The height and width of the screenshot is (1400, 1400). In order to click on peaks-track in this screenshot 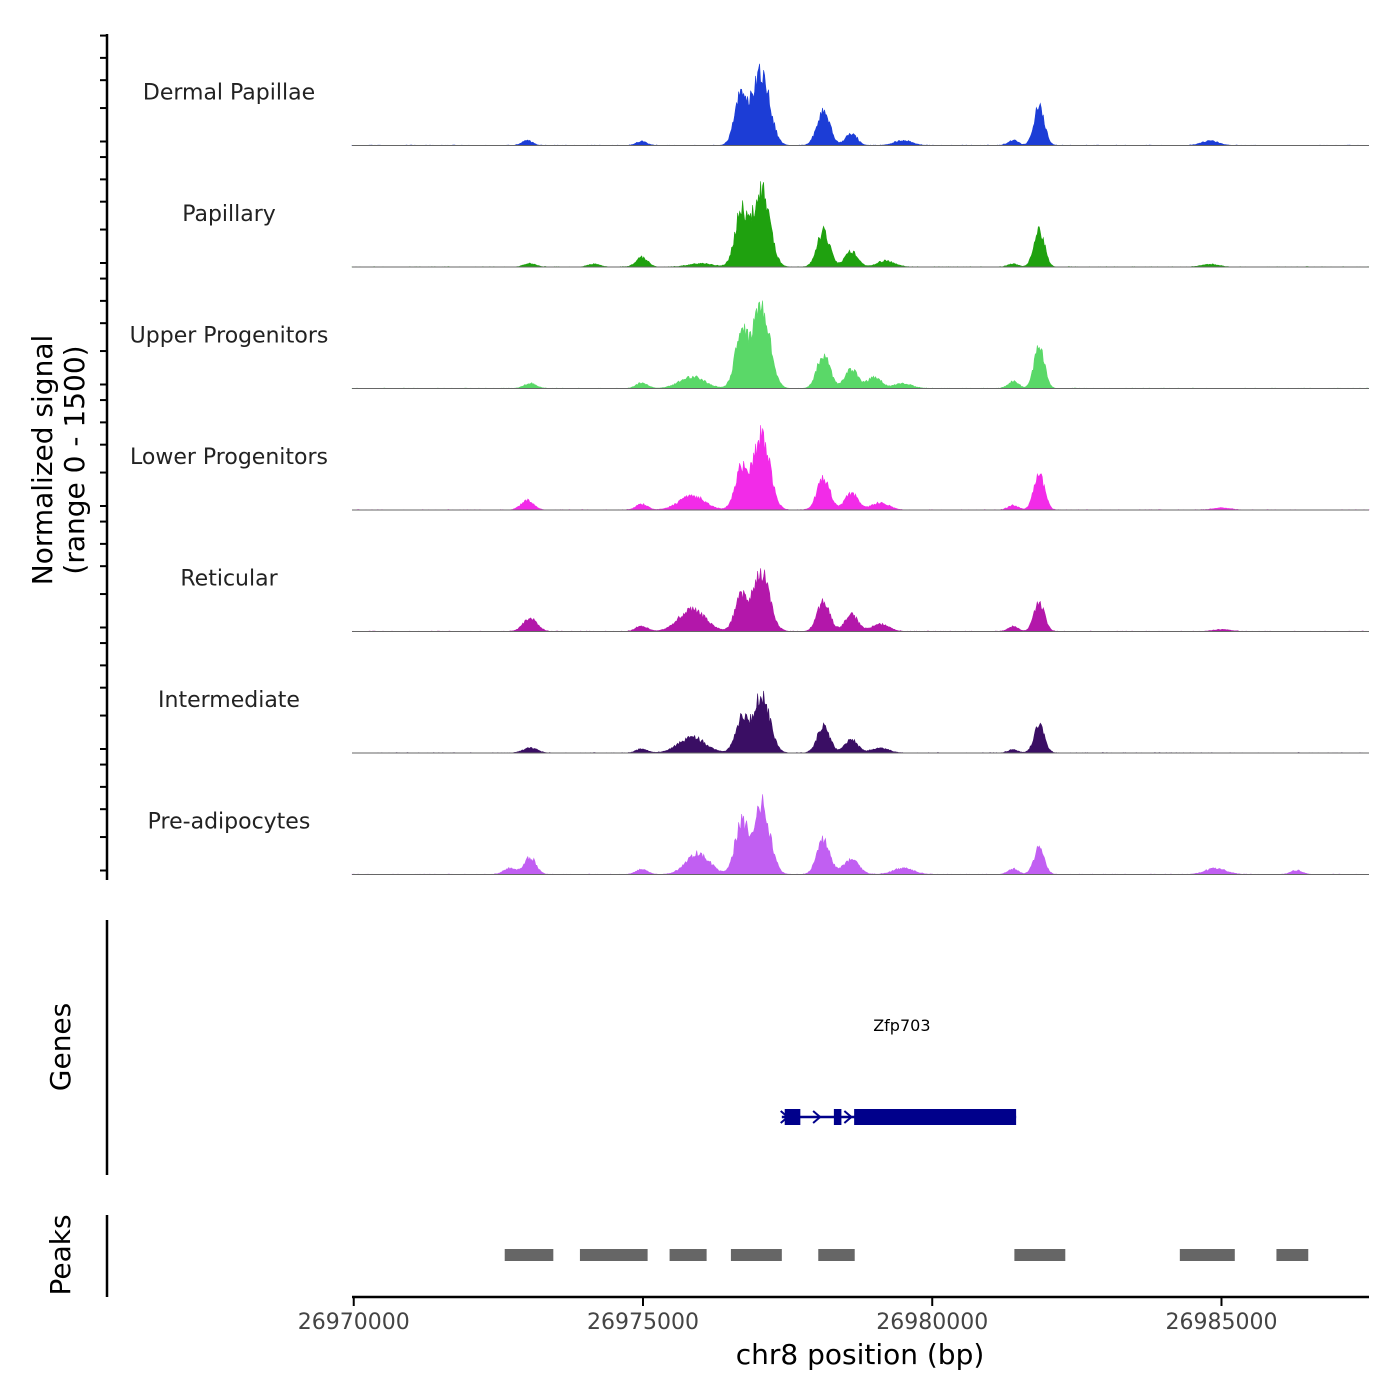, I will do `click(906, 1255)`.